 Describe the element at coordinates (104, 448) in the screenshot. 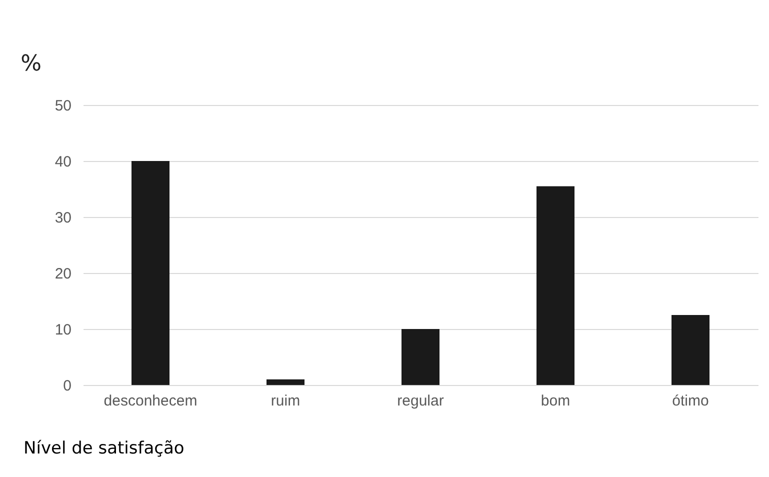

I see `x-axis-title: Nível de satisfação` at that location.